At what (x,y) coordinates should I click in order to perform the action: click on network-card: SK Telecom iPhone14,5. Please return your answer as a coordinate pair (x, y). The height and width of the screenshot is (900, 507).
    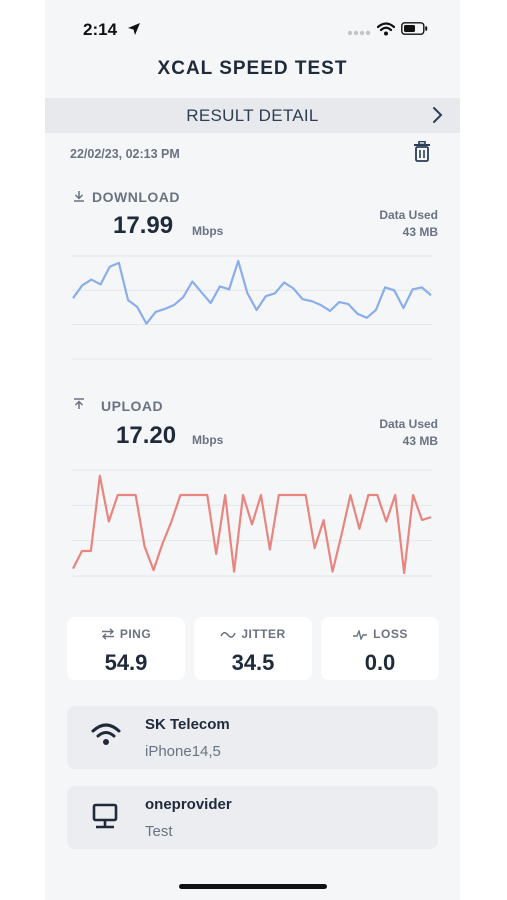
    Looking at the image, I should click on (252, 737).